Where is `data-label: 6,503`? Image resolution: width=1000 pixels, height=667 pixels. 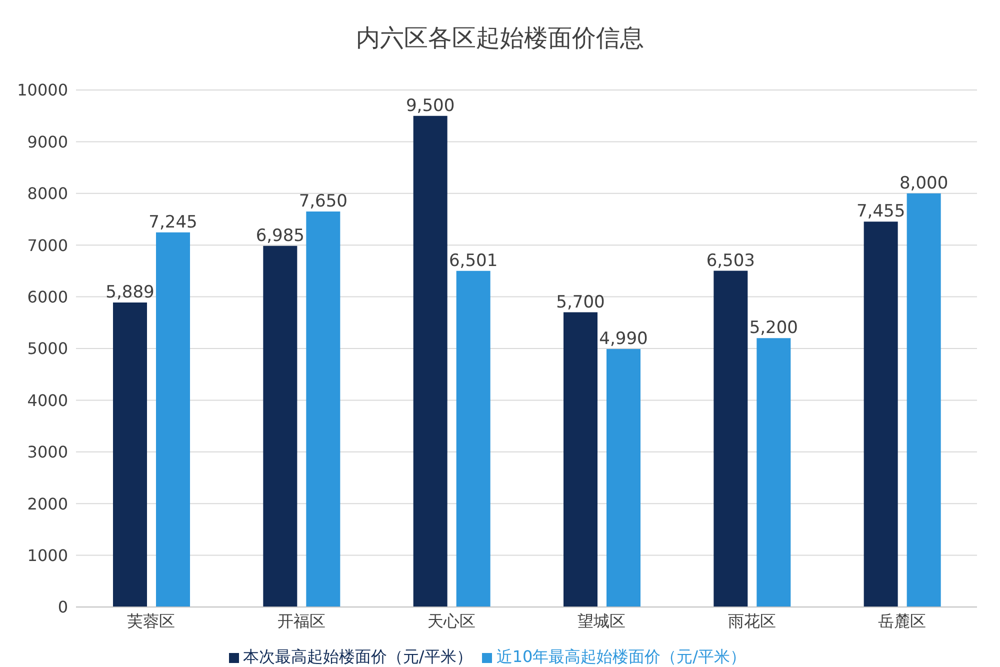 data-label: 6,503 is located at coordinates (731, 260).